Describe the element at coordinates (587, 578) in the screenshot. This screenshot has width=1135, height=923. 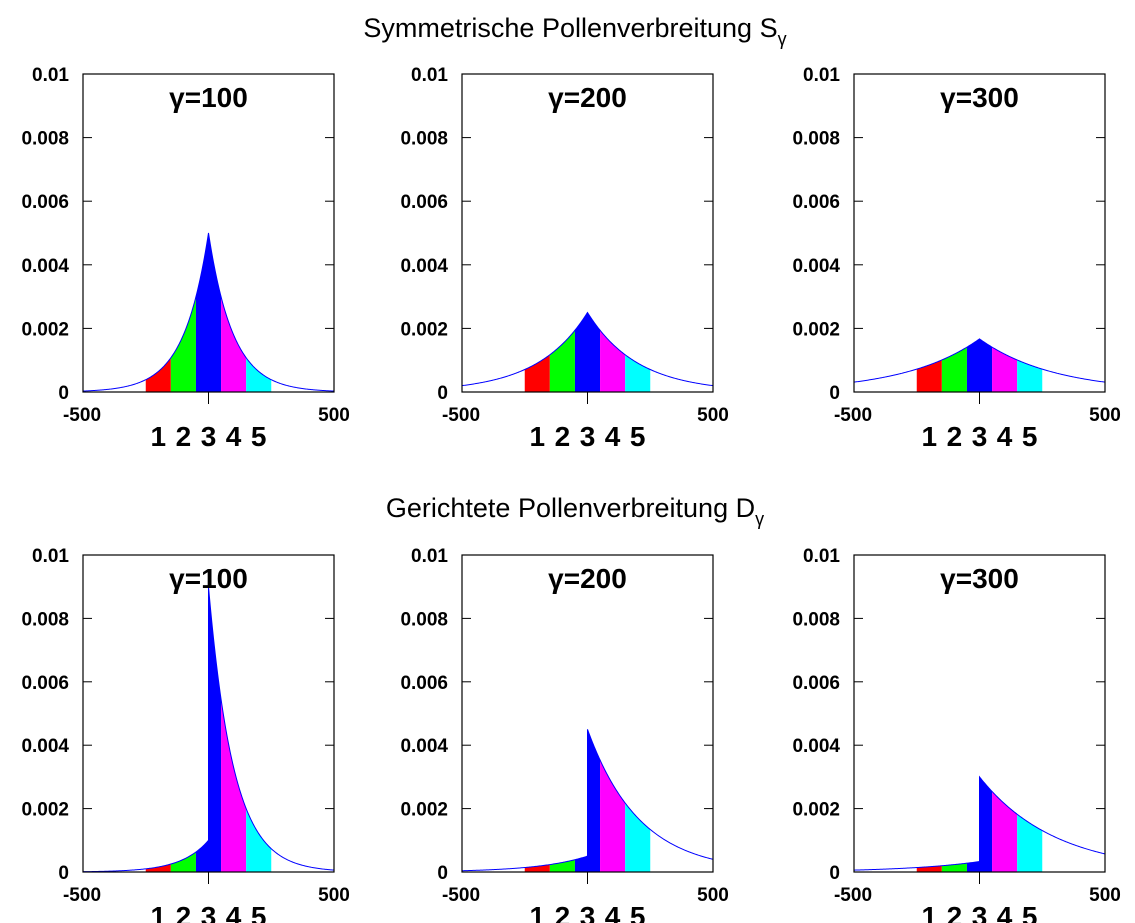
I see `panel-title: γ=200` at that location.